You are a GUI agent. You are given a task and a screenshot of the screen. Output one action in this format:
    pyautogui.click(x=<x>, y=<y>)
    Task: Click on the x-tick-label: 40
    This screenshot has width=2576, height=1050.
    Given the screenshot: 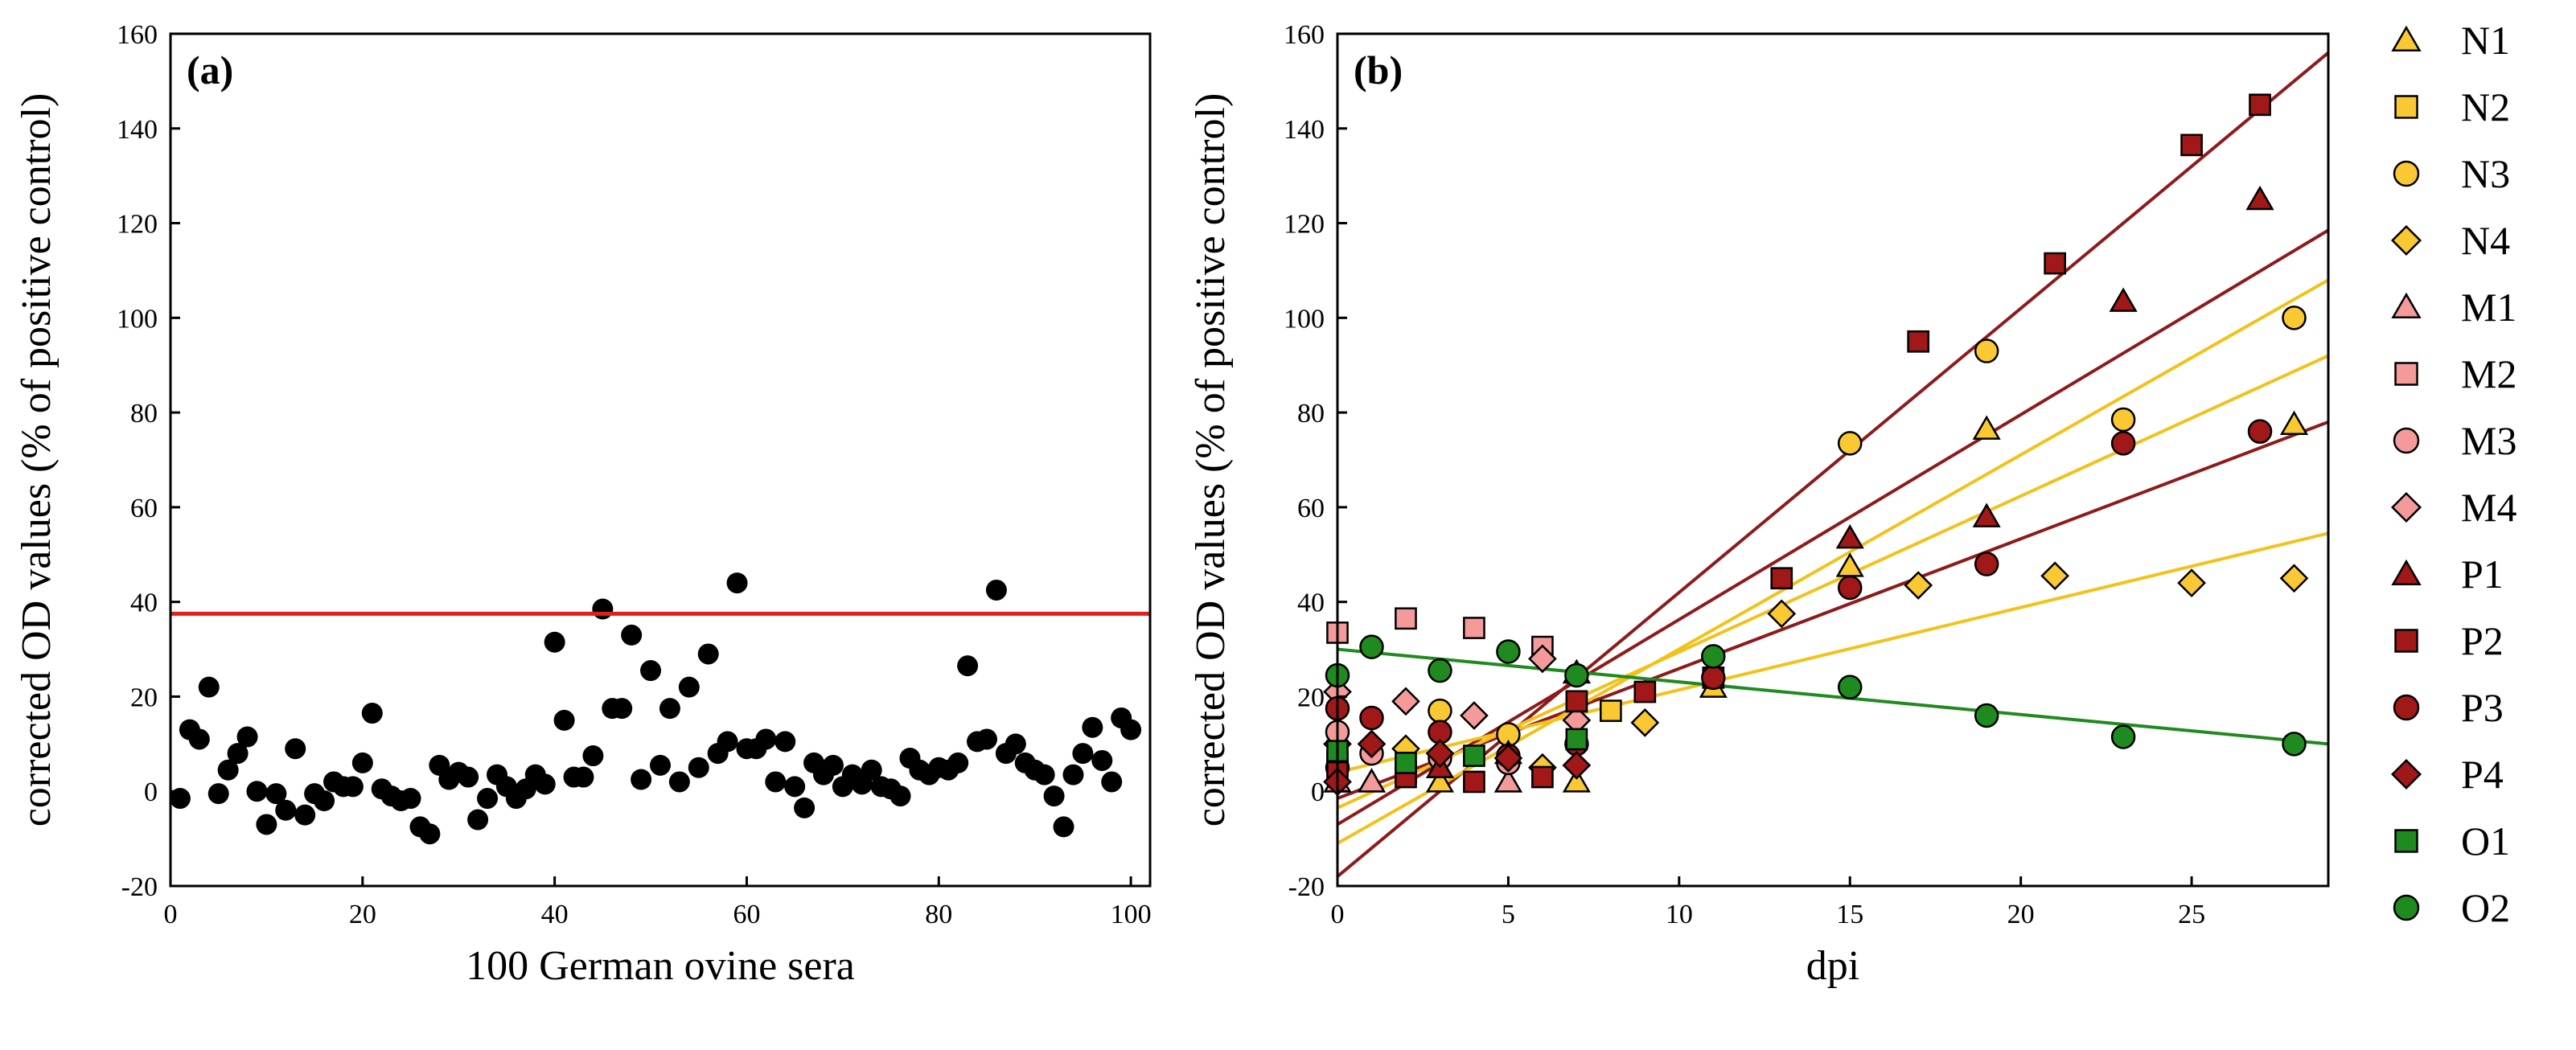 What is the action you would take?
    pyautogui.click(x=555, y=915)
    